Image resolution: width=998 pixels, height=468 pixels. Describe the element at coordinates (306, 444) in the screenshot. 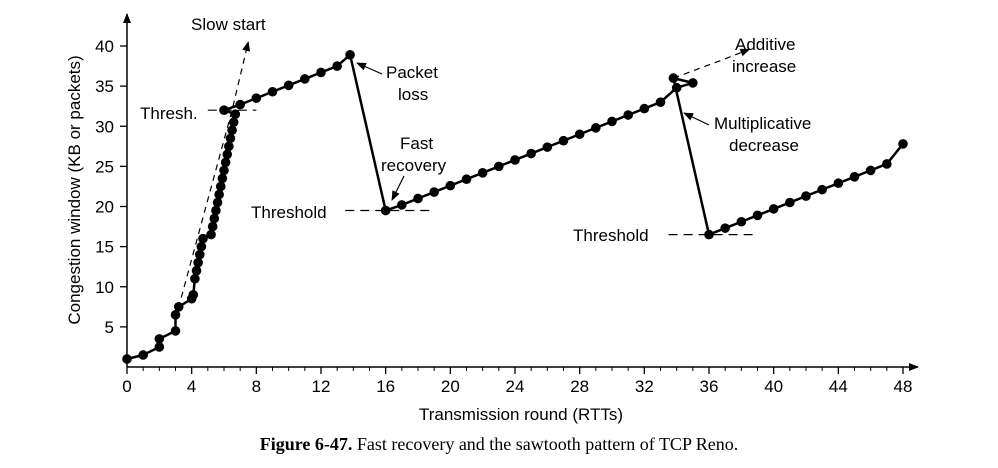

I see `figure-number: Figure 6-47.` at that location.